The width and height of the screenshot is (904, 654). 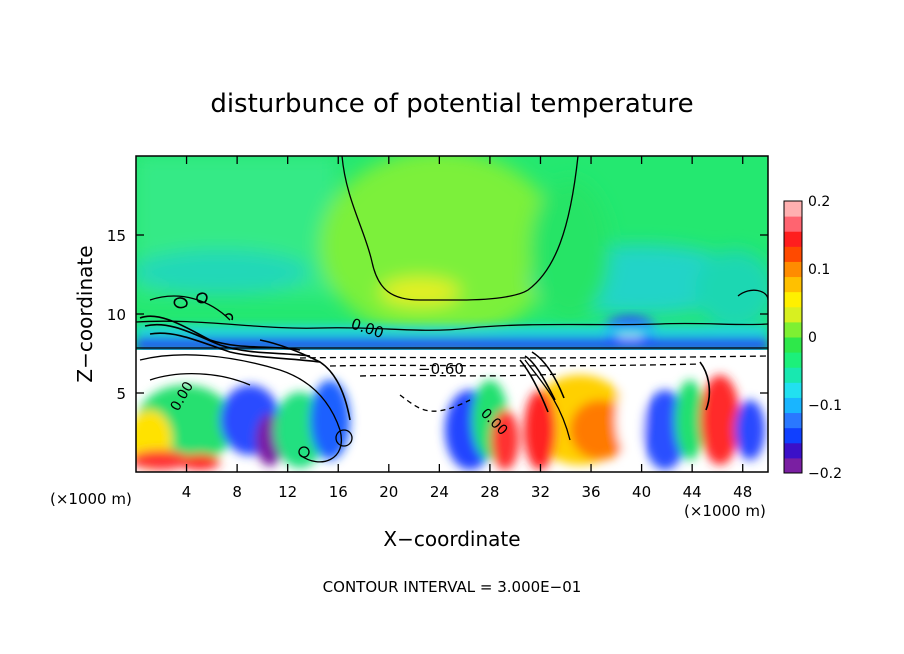 What do you see at coordinates (200, 462) in the screenshot?
I see `pocket-red-d` at bounding box center [200, 462].